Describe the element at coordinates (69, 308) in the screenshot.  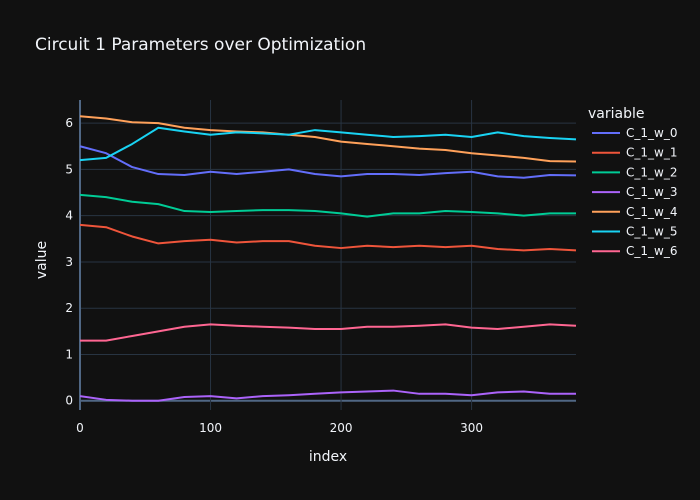
I see `y-tick-label: 2` at that location.